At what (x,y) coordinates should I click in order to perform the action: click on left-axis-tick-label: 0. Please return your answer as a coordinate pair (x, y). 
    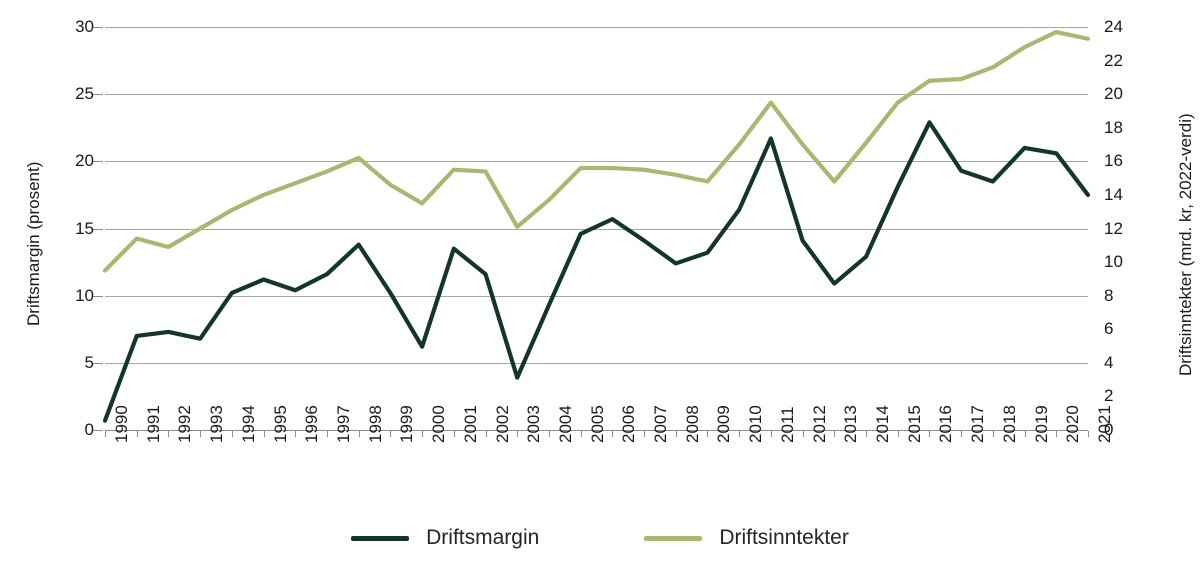
    Looking at the image, I should click on (89, 429).